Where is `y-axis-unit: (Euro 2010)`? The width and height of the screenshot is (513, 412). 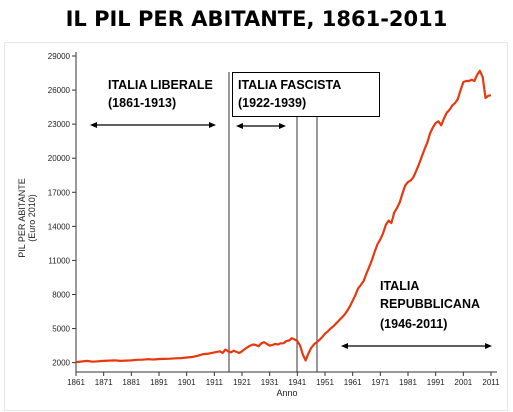
y-axis-unit: (Euro 2010) is located at coordinates (32, 218).